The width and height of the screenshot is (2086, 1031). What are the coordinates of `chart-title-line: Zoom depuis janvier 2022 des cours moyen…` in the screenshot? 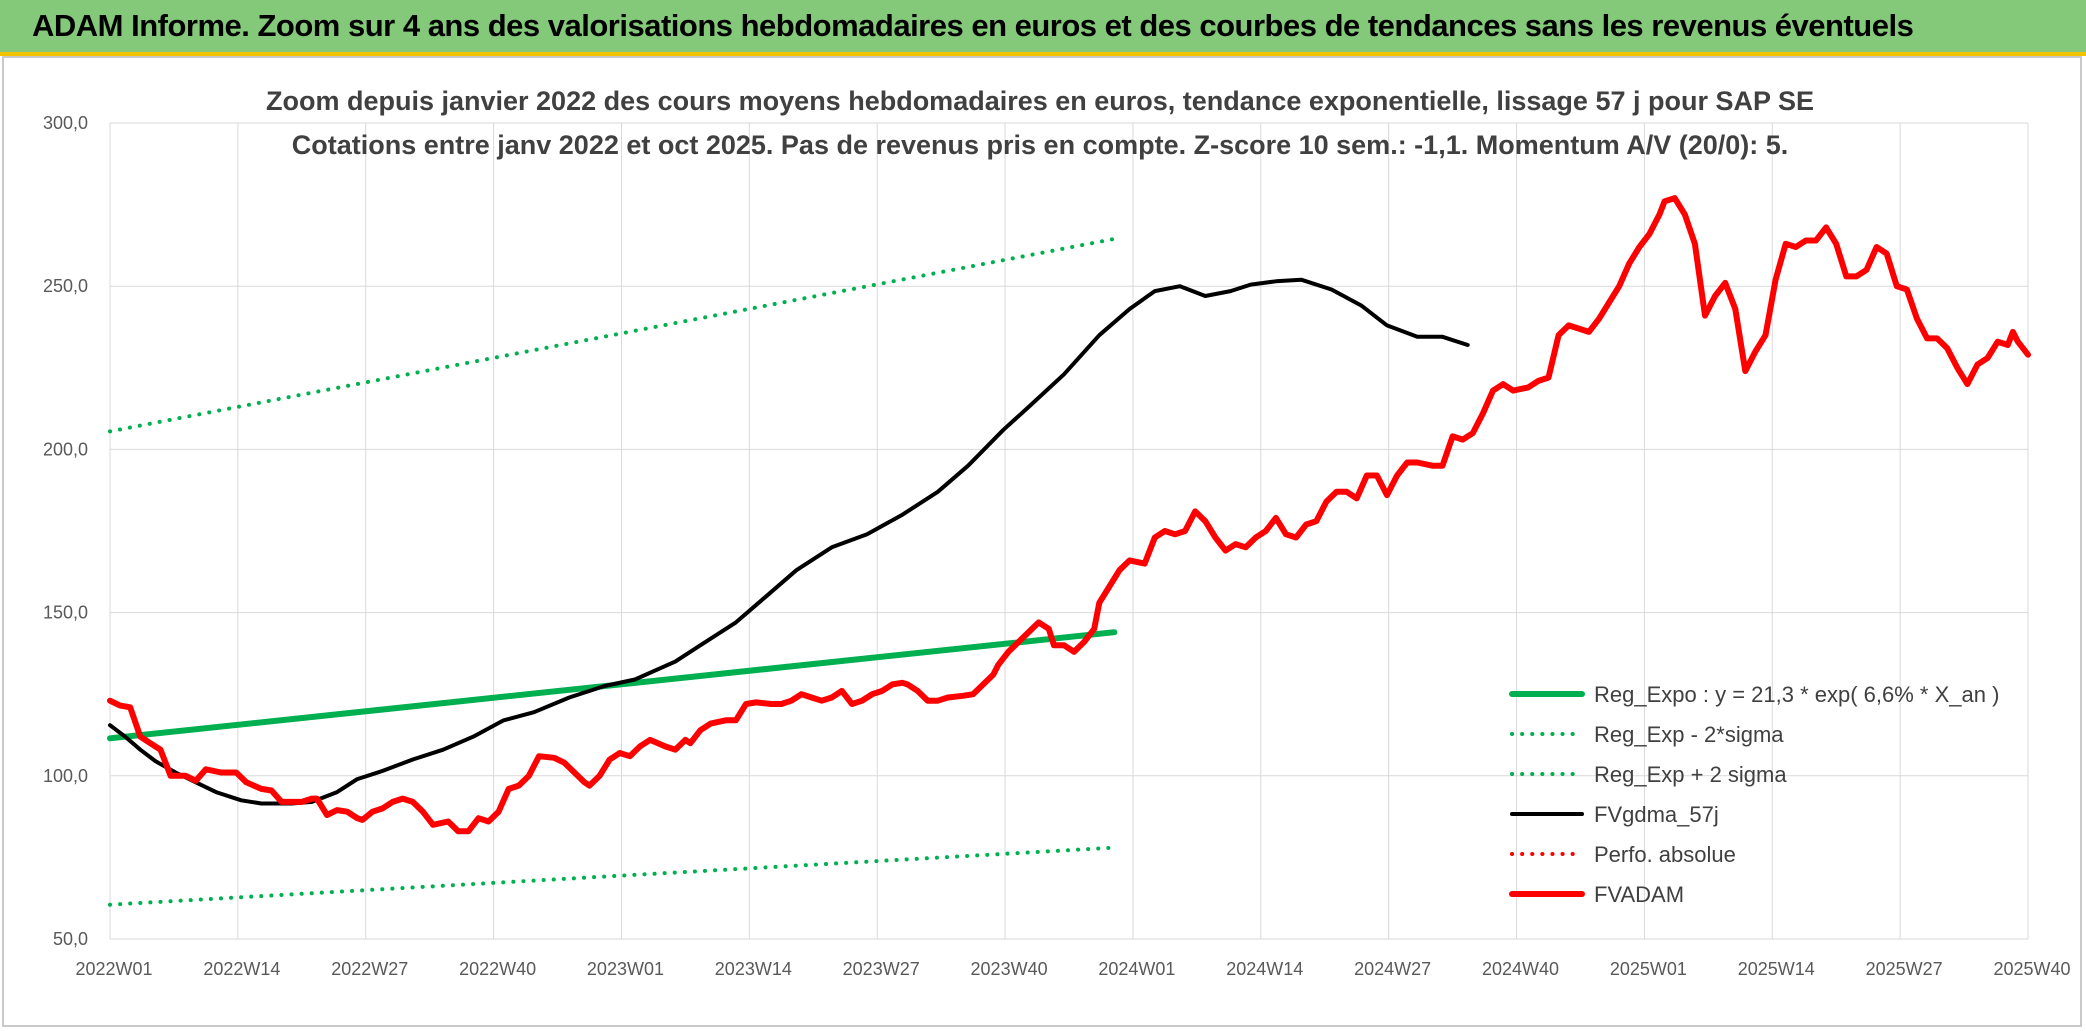 It's located at (1040, 101).